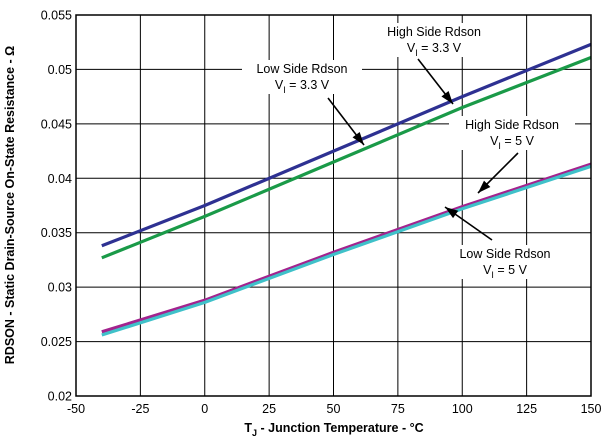 This screenshot has width=603, height=441. What do you see at coordinates (76, 409) in the screenshot?
I see `x-tick-label: -50` at bounding box center [76, 409].